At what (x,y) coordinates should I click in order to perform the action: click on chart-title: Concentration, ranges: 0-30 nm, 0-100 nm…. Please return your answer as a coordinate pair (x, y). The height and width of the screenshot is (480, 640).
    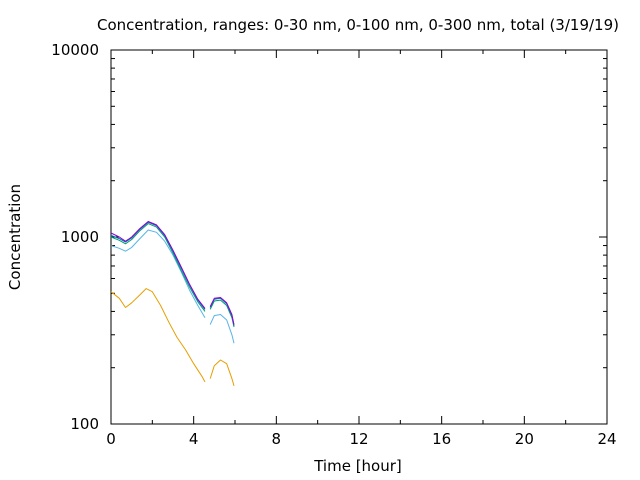
    Looking at the image, I should click on (358, 25).